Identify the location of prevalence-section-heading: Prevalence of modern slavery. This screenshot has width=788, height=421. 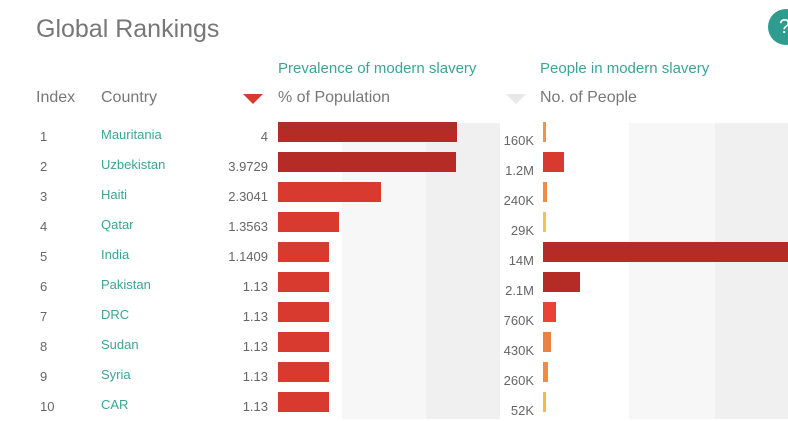
(377, 68).